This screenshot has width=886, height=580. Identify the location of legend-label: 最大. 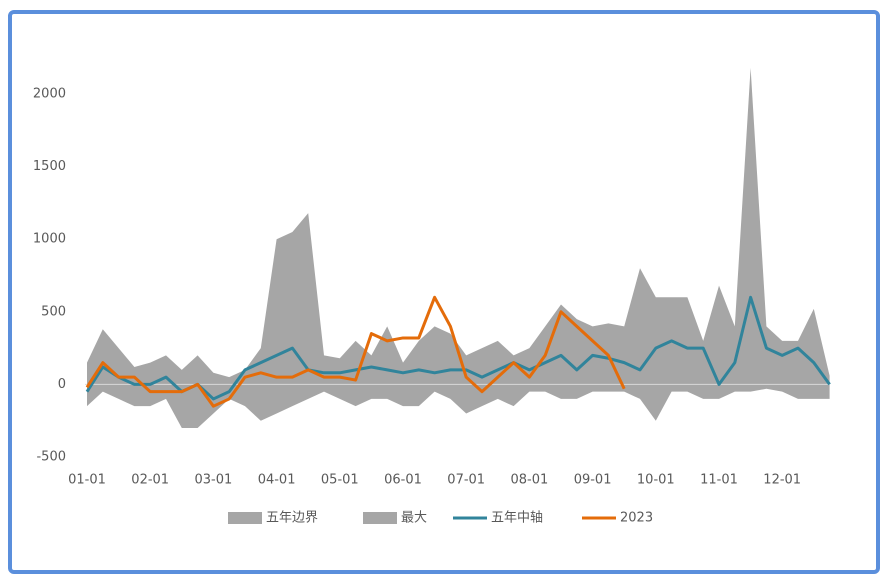
(414, 518).